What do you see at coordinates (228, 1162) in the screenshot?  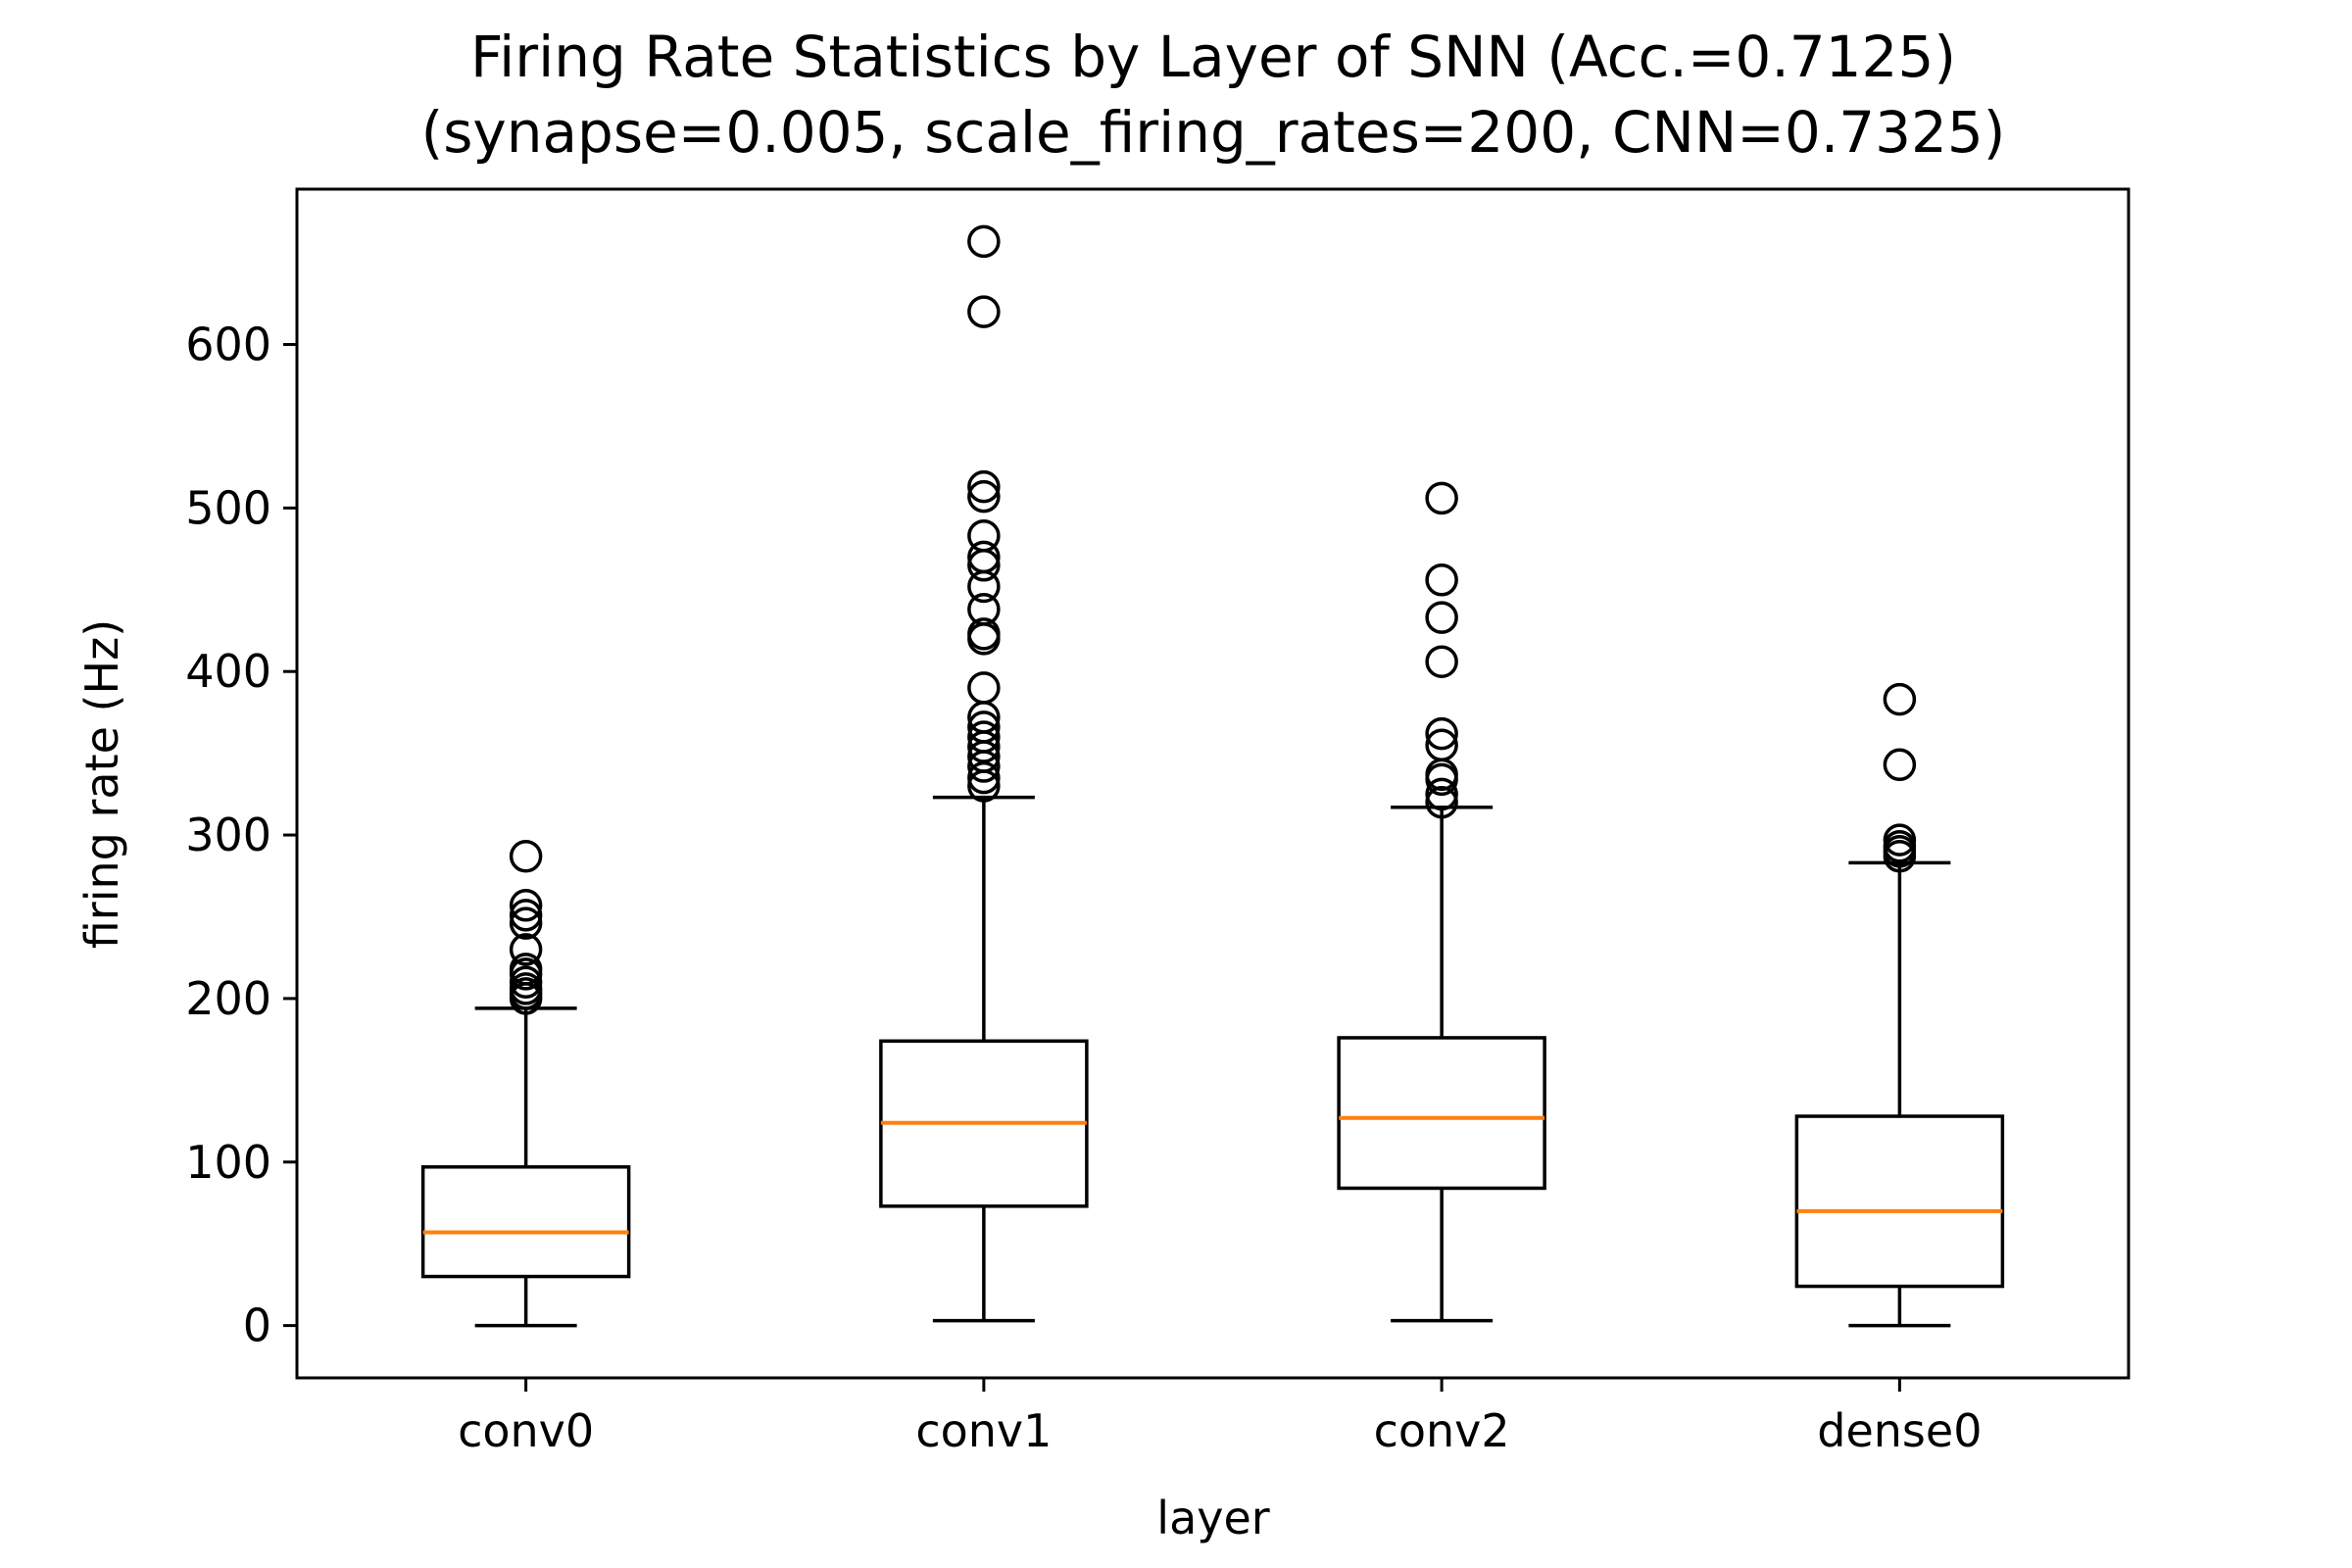 I see `y-tick-label: 100` at bounding box center [228, 1162].